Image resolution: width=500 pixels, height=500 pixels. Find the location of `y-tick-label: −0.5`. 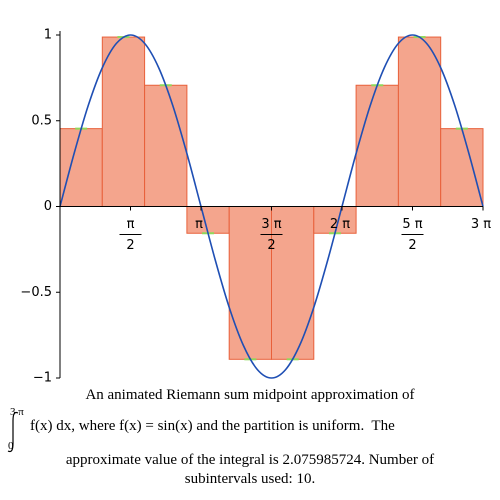

y-tick-label: −0.5 is located at coordinates (36, 292).